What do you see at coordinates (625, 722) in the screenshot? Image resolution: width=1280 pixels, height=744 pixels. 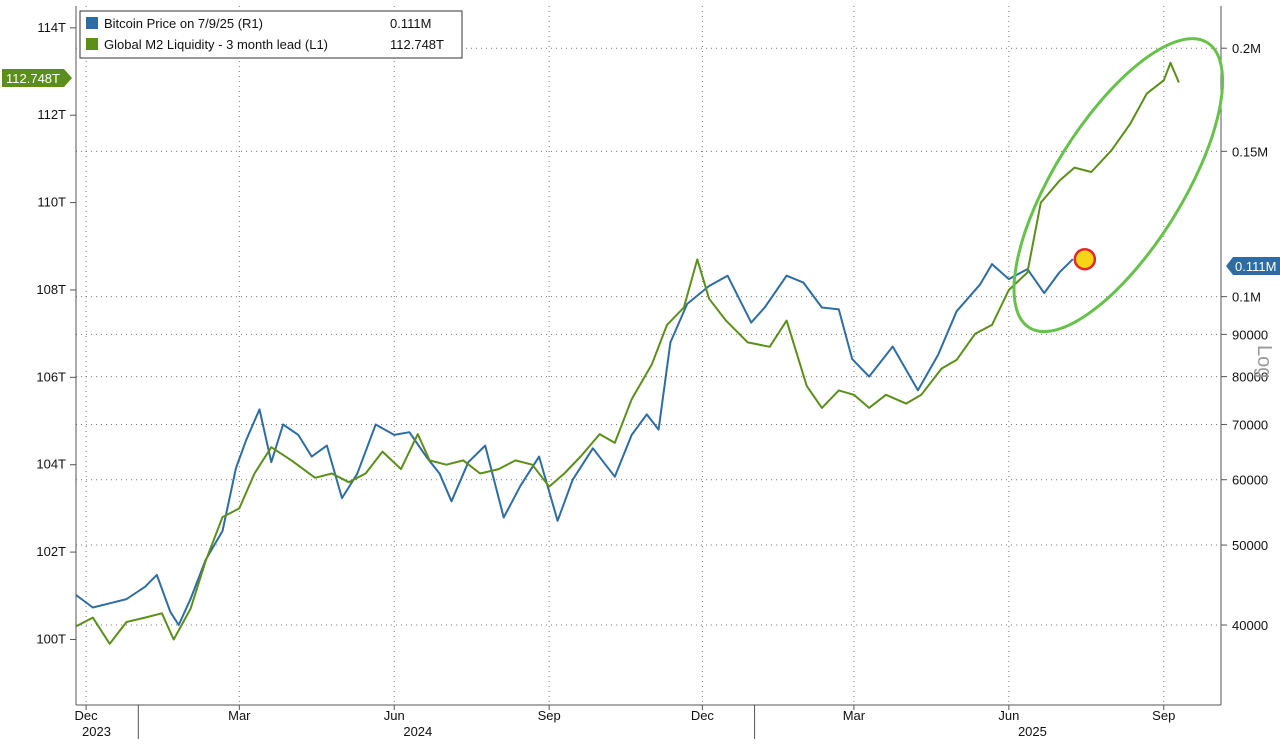 I see `x-axis: Dec Mar Jun Sep Dec Mar Jun Sep 2023 2024 2025` at bounding box center [625, 722].